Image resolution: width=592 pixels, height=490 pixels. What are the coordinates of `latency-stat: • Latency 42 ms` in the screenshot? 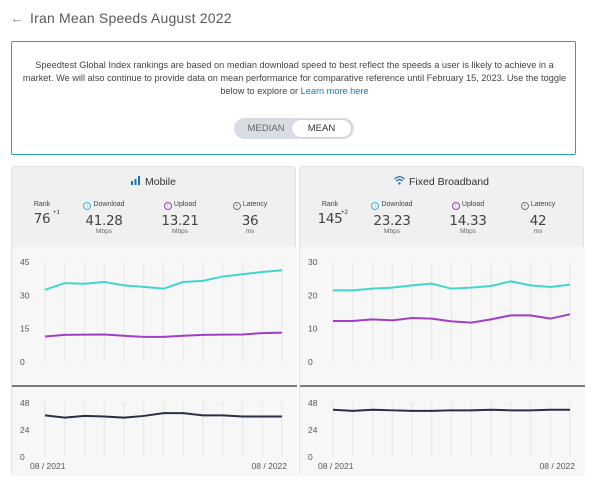 It's located at (538, 218).